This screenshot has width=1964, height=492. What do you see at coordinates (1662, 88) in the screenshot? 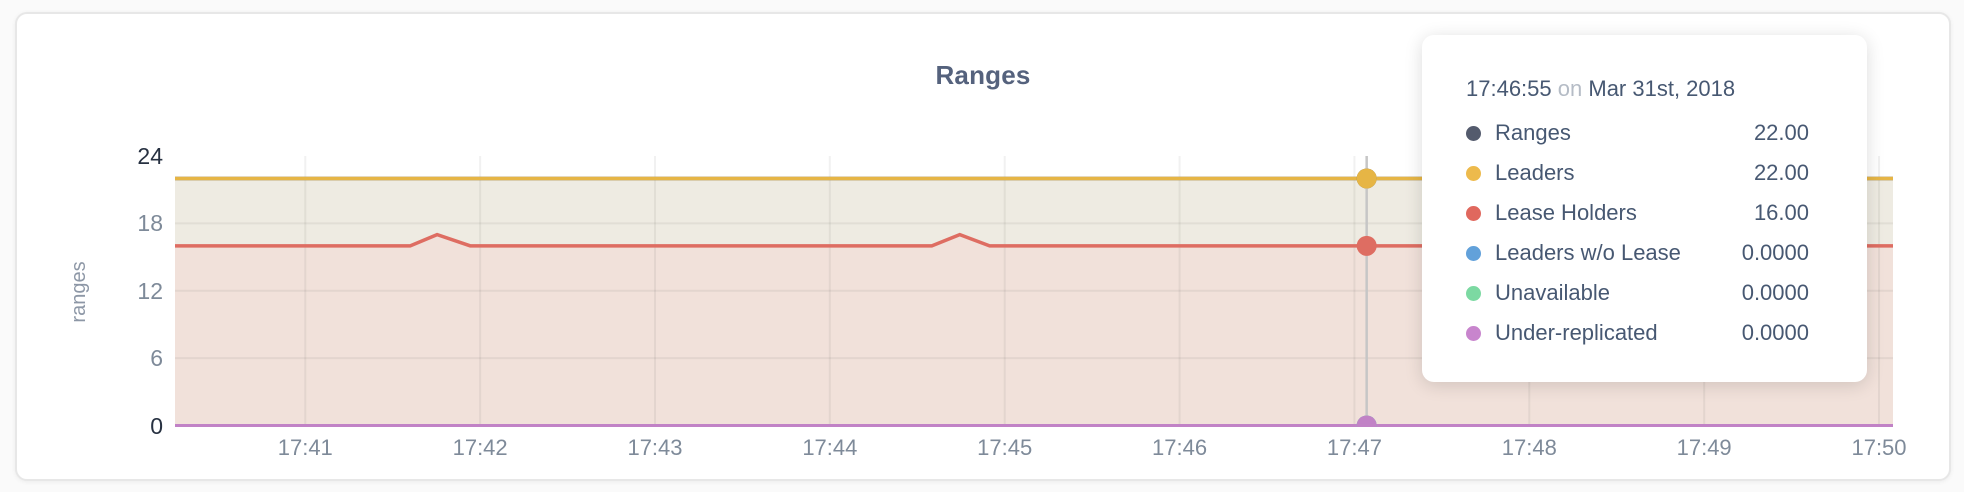
I see `tooltip-date: Mar 31st, 2018` at bounding box center [1662, 88].